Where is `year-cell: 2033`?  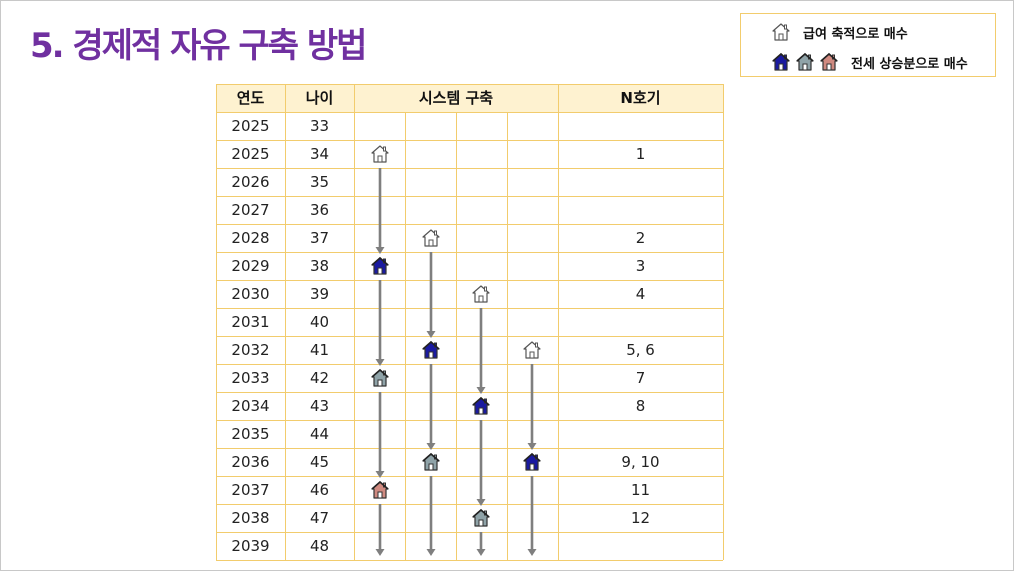
year-cell: 2033 is located at coordinates (250, 378).